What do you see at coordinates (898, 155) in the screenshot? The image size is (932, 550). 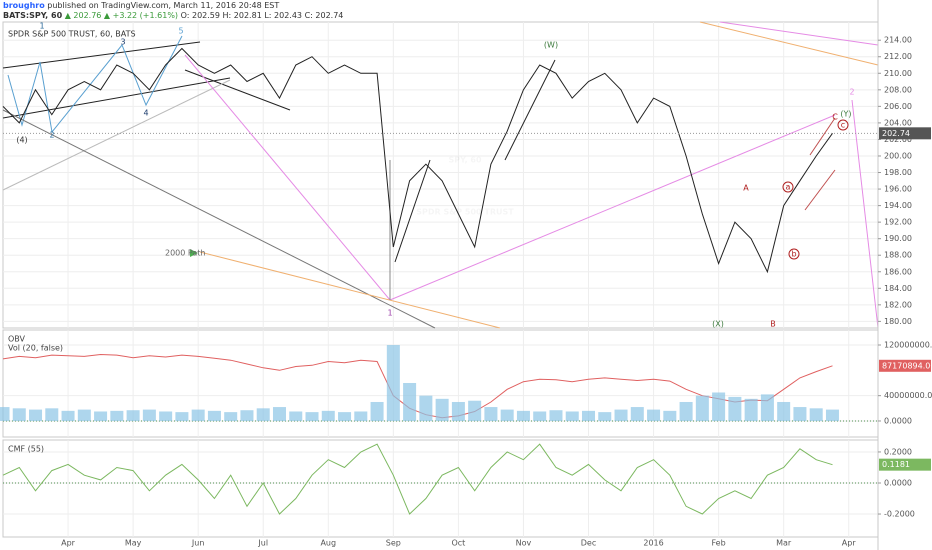 I see `y-tick-label: 200.00` at bounding box center [898, 155].